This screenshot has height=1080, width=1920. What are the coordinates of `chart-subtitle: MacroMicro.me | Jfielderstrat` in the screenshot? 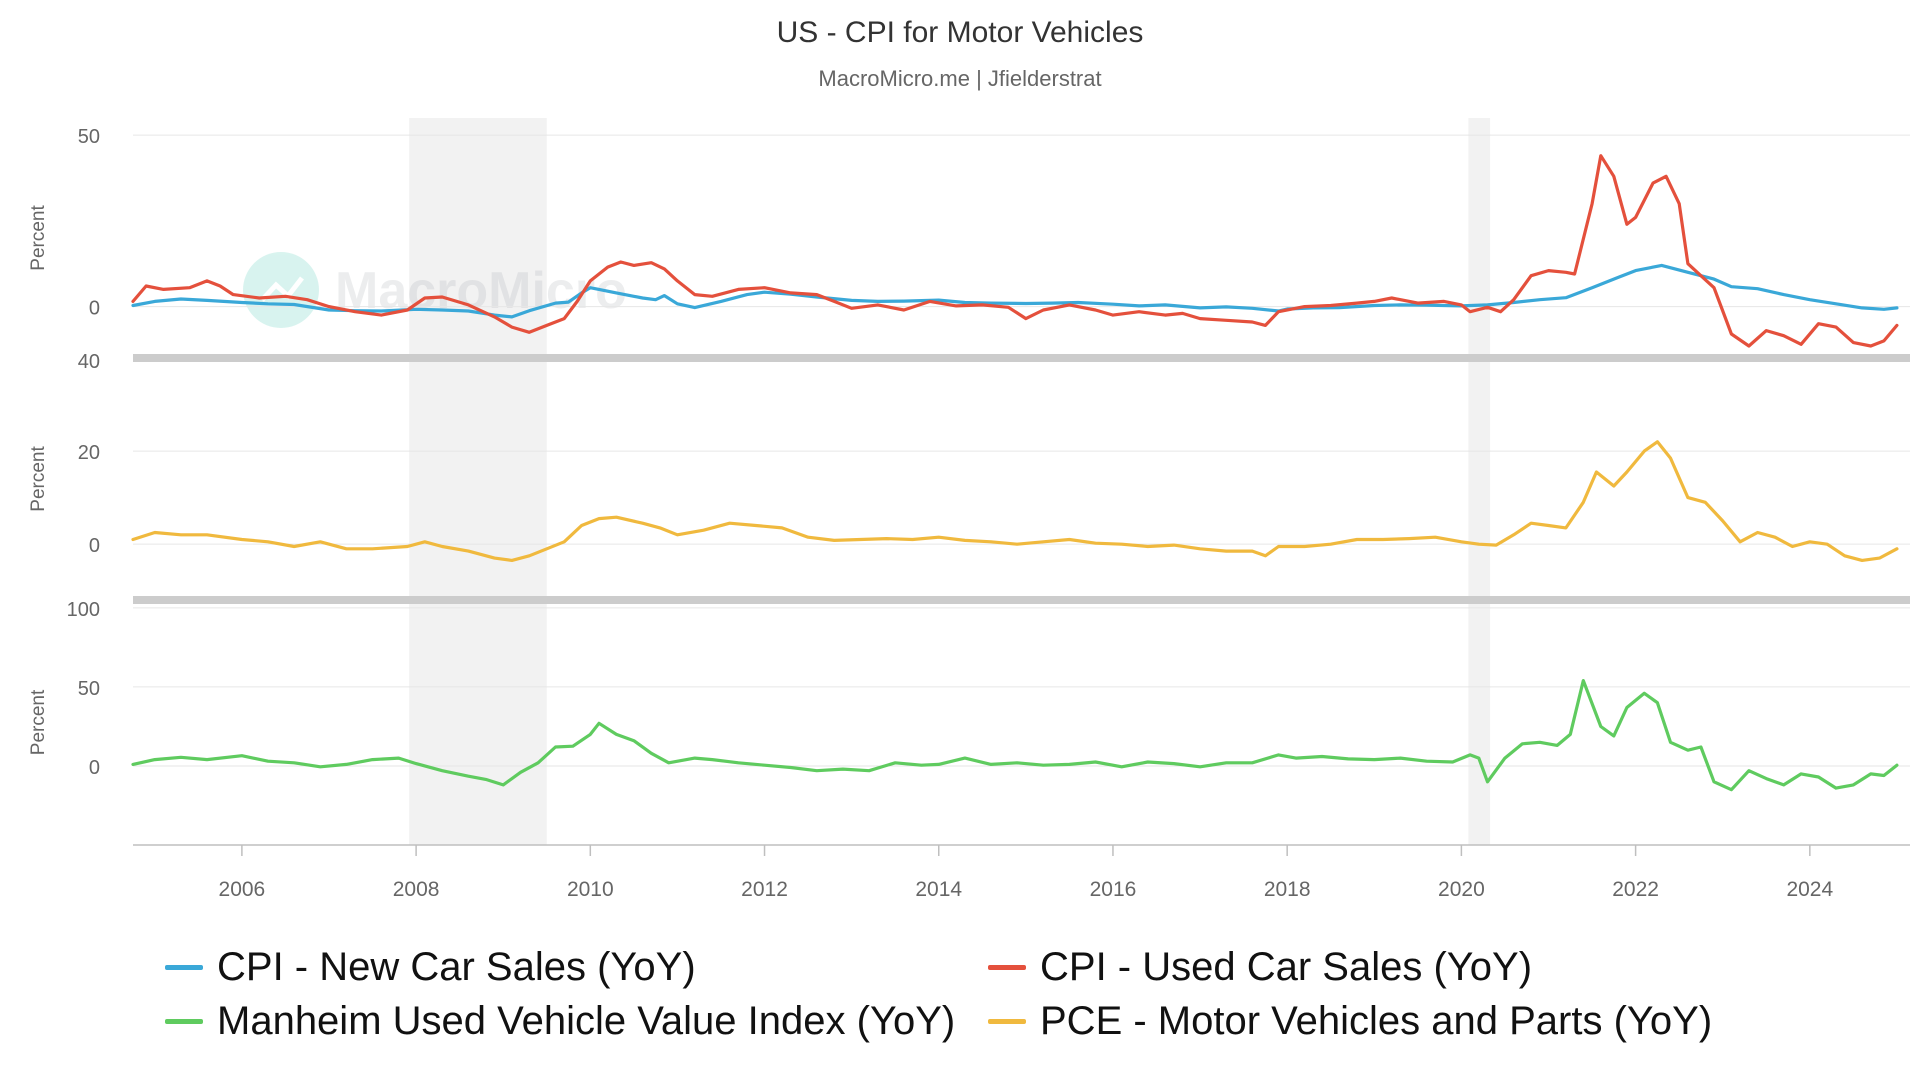 It's located at (959, 78).